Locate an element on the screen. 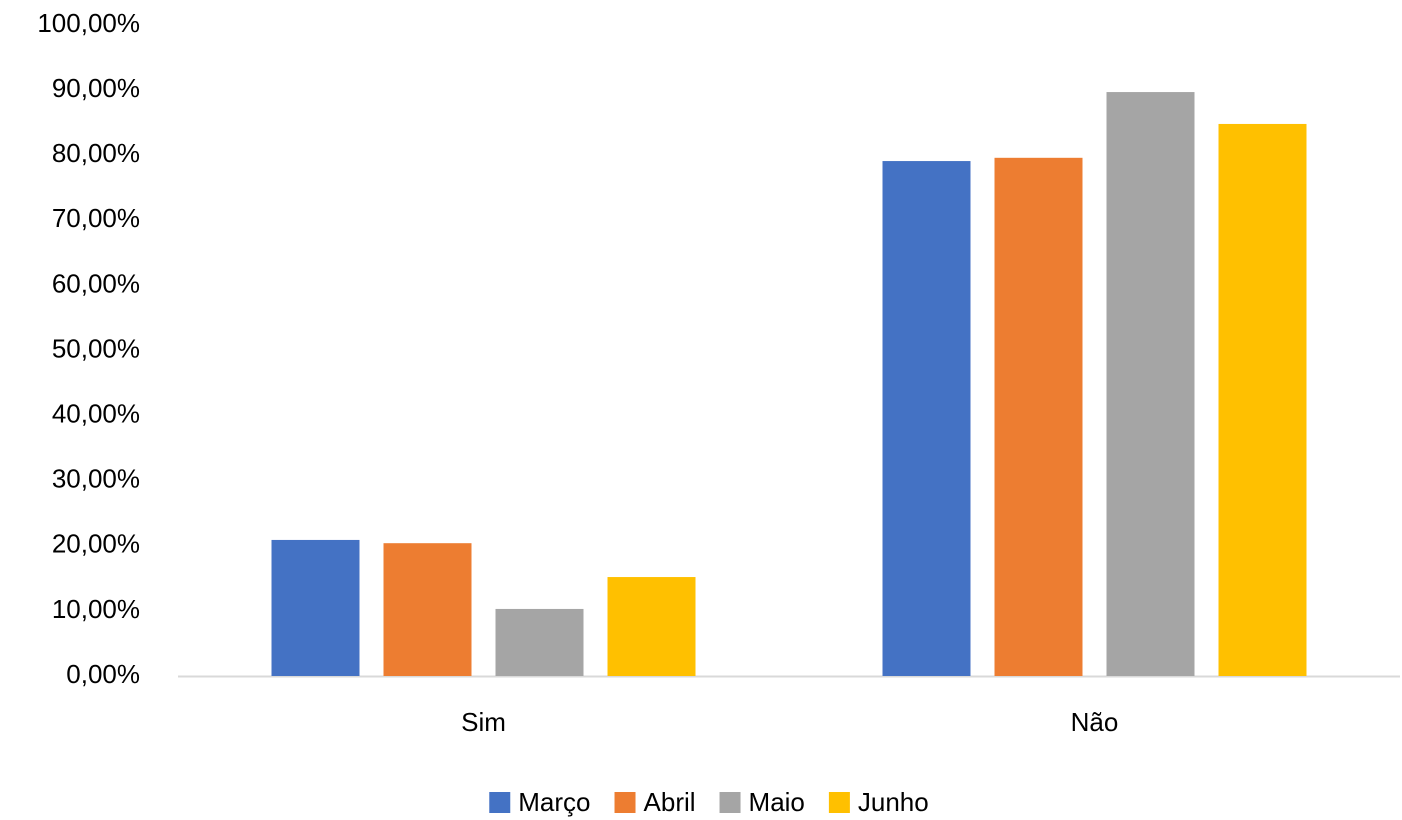 This screenshot has width=1402, height=820. y-tick-label: 40,00% is located at coordinates (96, 413).